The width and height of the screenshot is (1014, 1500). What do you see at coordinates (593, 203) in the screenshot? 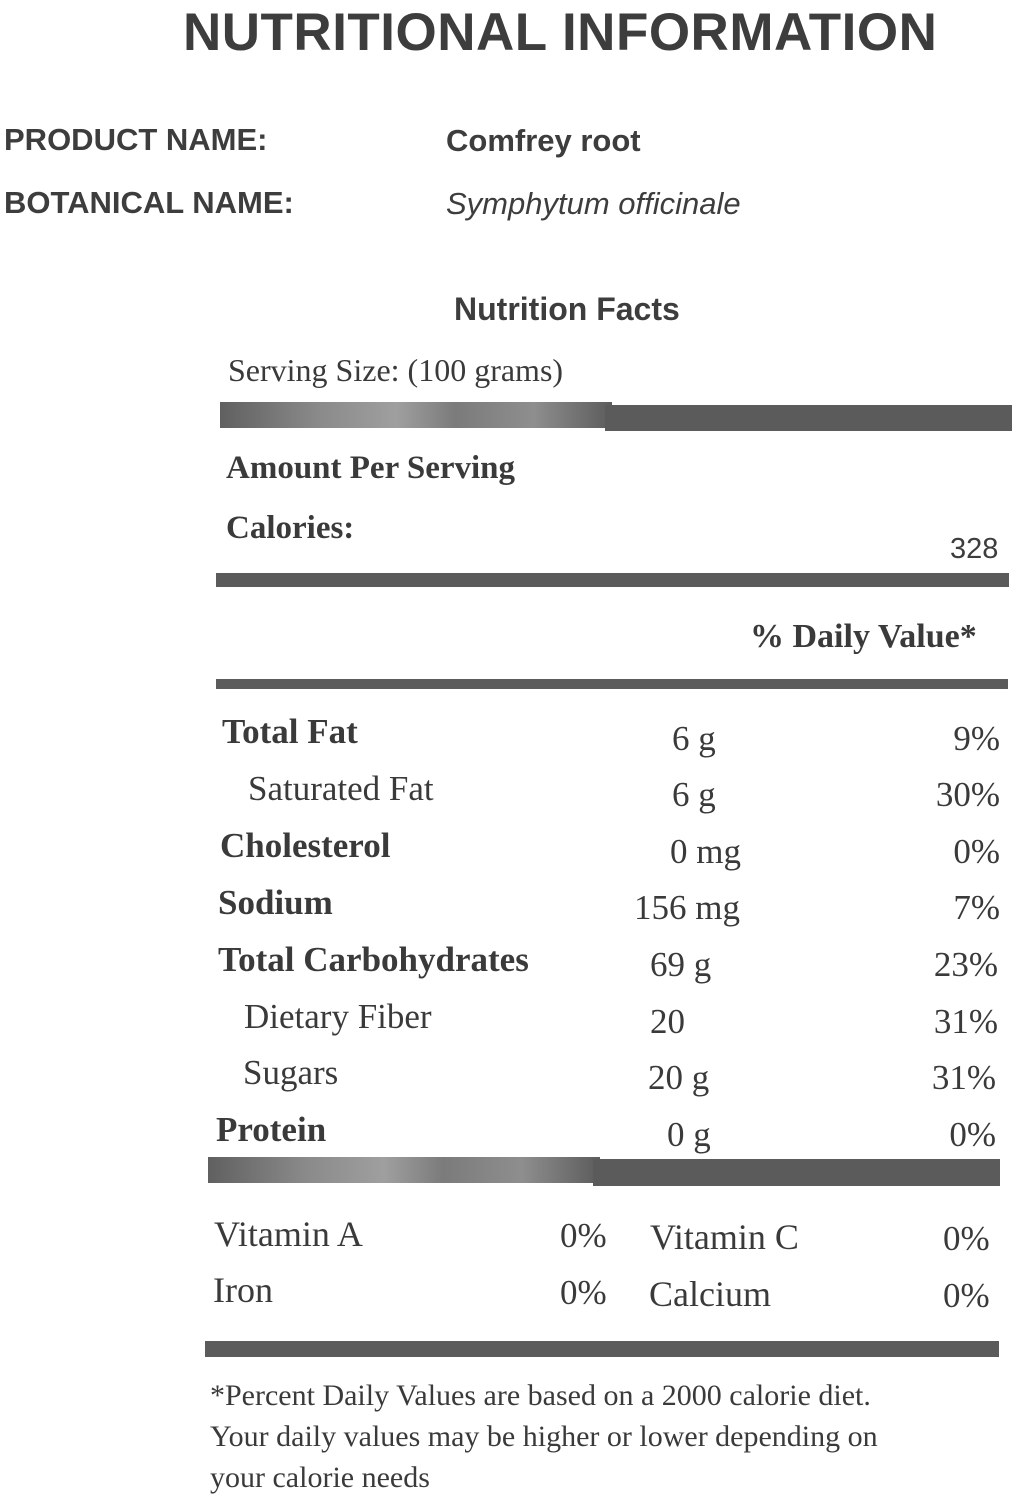
I see `botanical-name-value: Symphytum officinale` at bounding box center [593, 203].